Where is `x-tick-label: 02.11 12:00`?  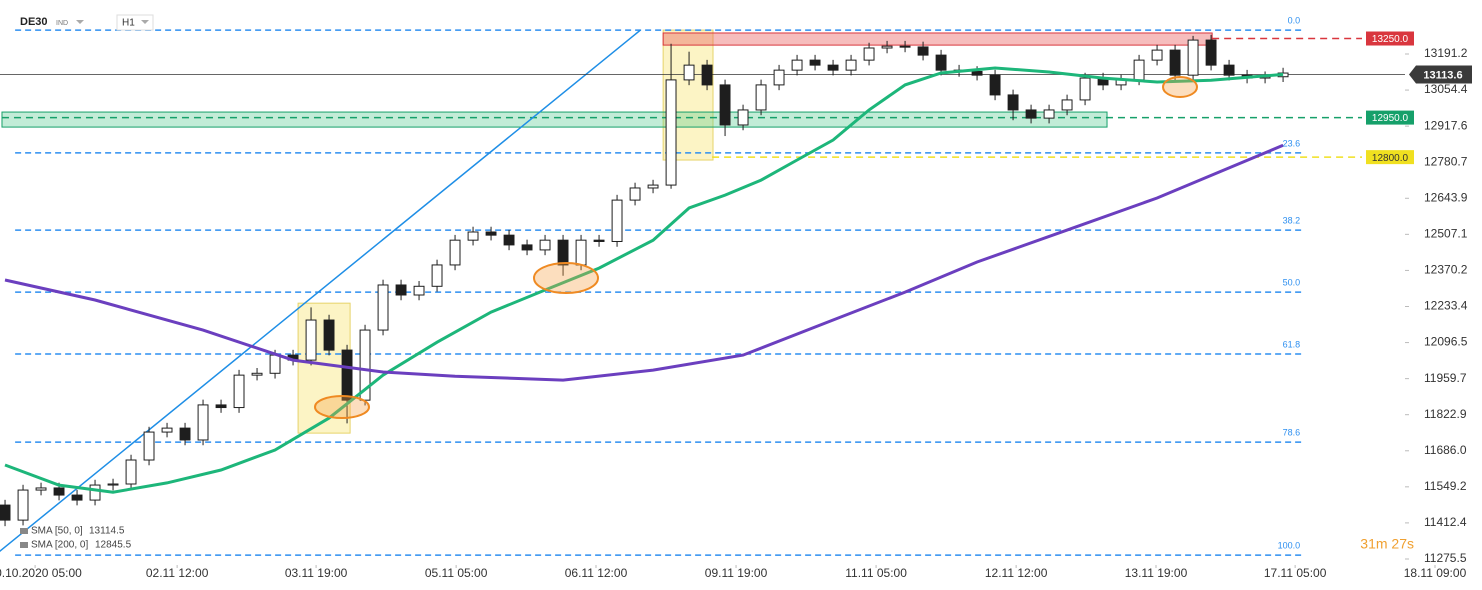
x-tick-label: 02.11 12:00 is located at coordinates (177, 573).